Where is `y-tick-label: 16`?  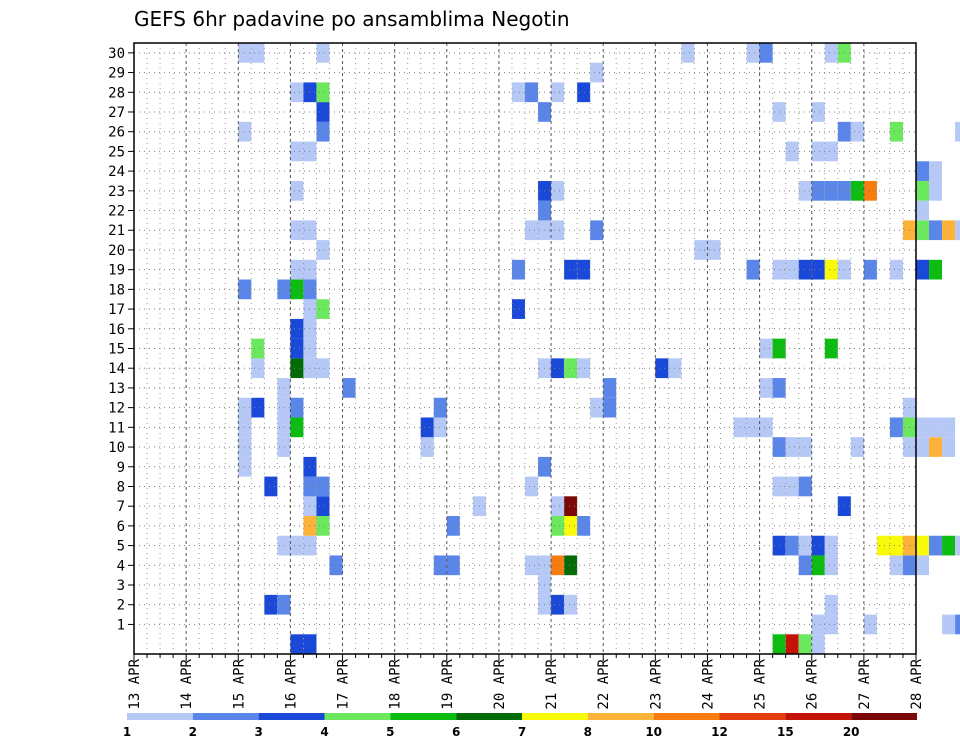 y-tick-label: 16 is located at coordinates (116, 330).